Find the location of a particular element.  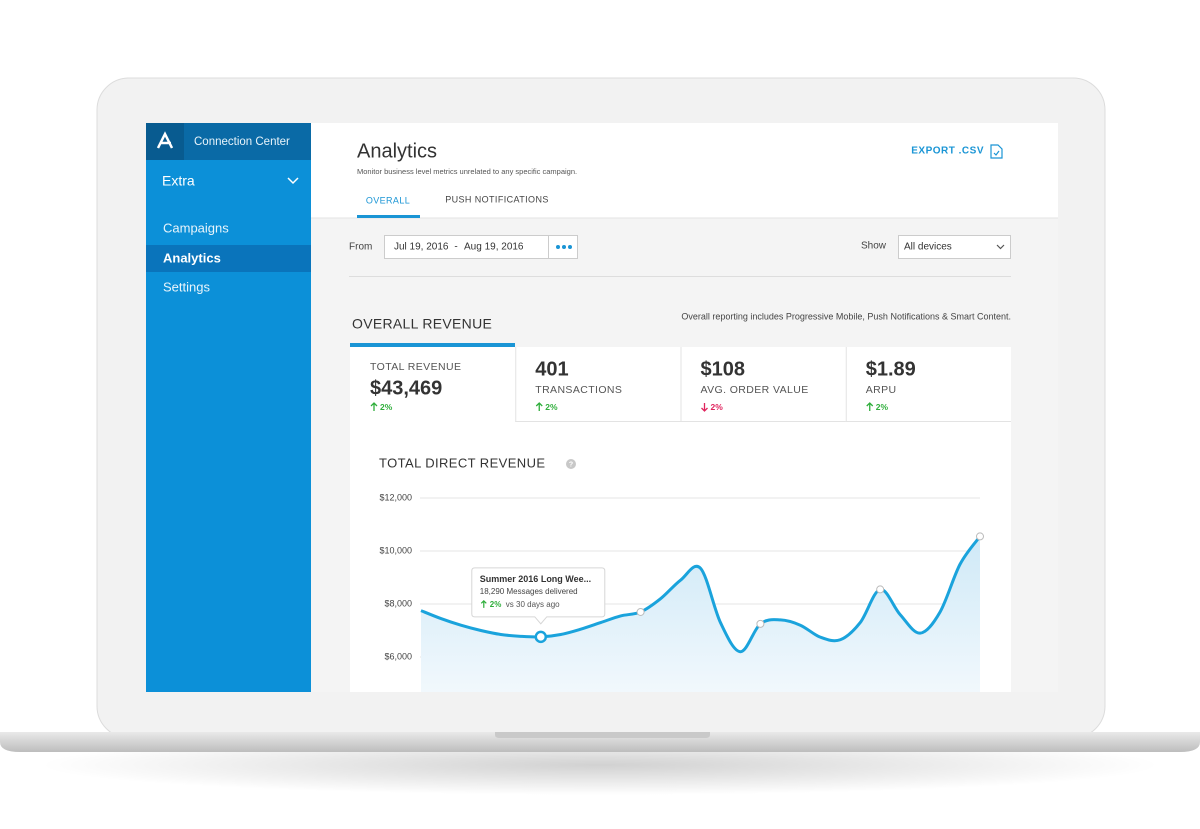

header is located at coordinates (684, 170).